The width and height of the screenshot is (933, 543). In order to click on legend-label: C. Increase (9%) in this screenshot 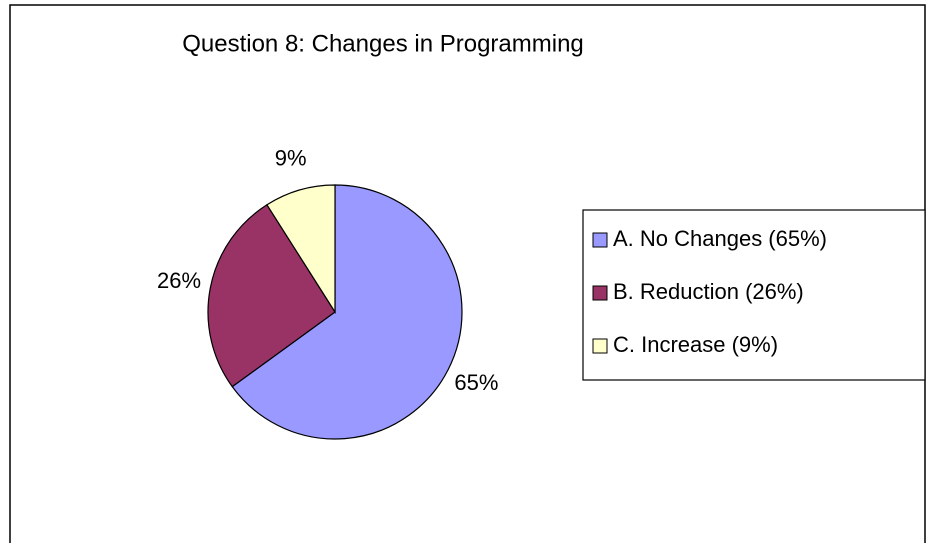, I will do `click(695, 344)`.